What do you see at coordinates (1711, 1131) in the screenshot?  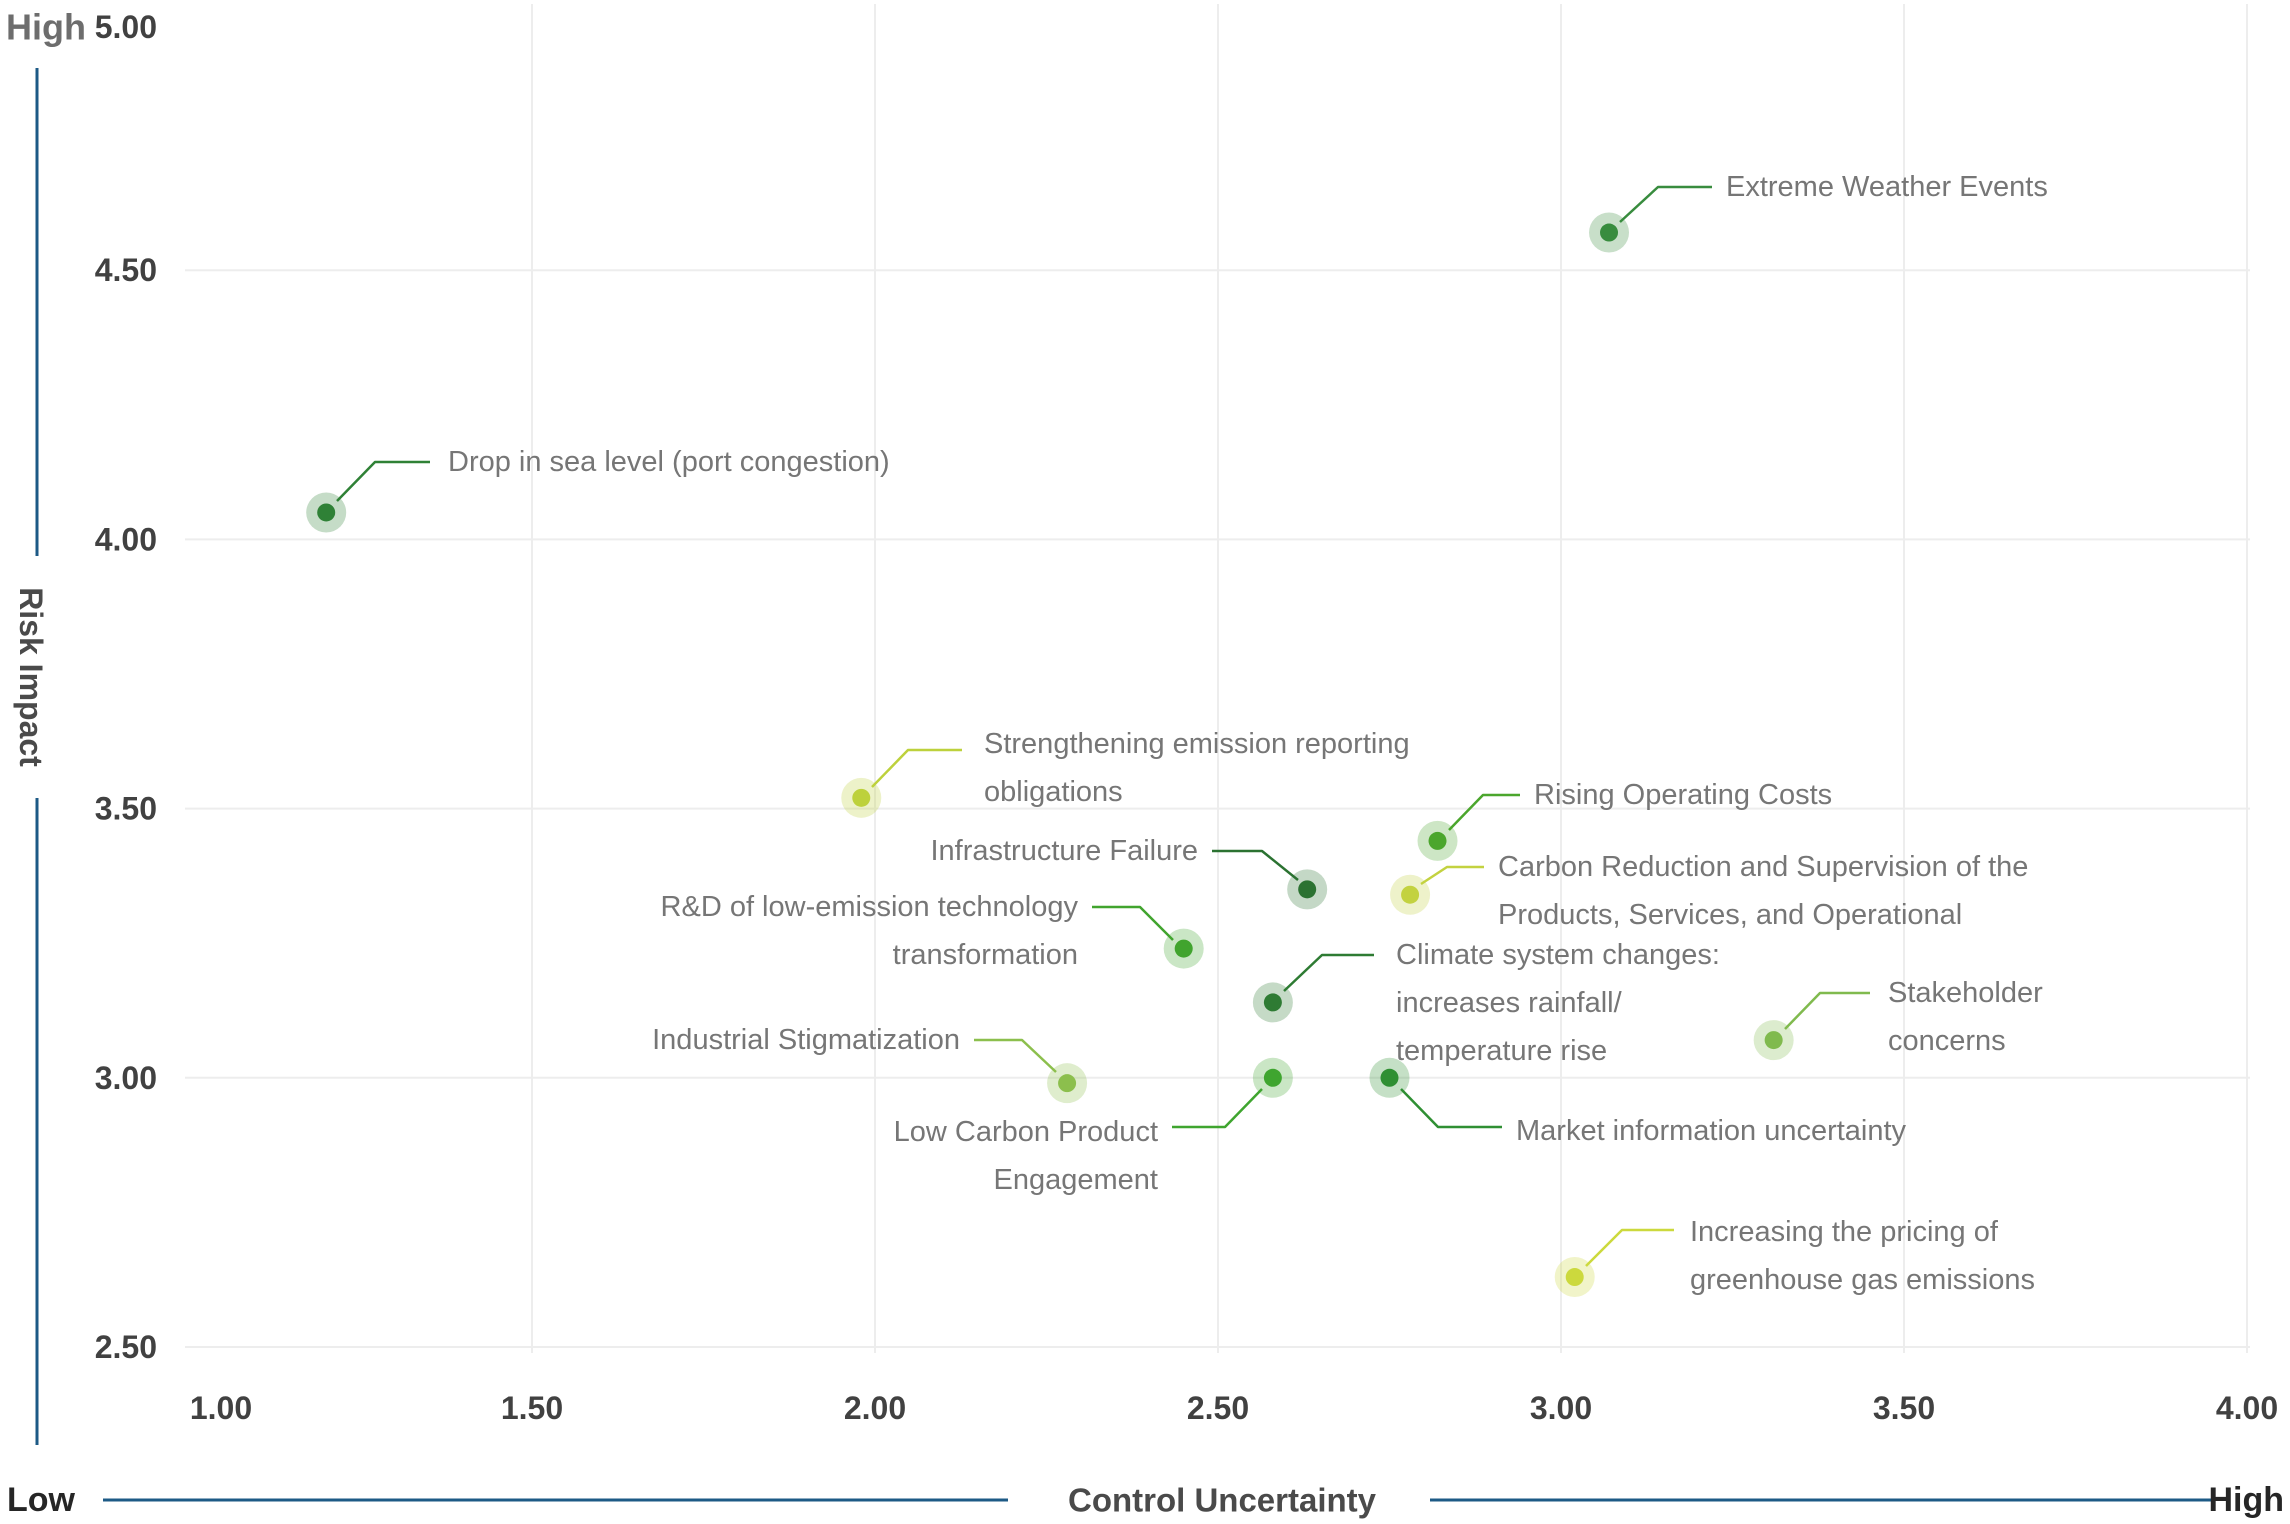 I see `point-label: Market information uncertainty` at bounding box center [1711, 1131].